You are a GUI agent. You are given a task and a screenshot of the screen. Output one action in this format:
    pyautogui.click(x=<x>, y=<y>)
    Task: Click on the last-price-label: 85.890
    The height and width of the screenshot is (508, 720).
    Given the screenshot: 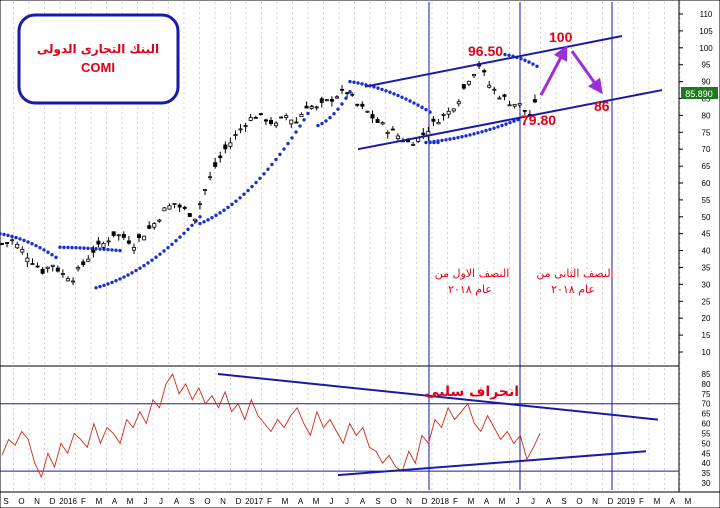 What is the action you would take?
    pyautogui.click(x=699, y=94)
    